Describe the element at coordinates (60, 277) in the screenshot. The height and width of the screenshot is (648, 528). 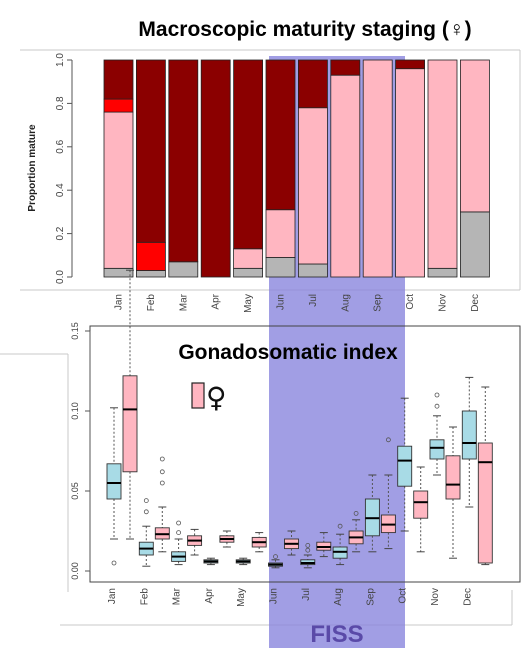
I see `maturity-y-tick-label: 0.0` at that location.